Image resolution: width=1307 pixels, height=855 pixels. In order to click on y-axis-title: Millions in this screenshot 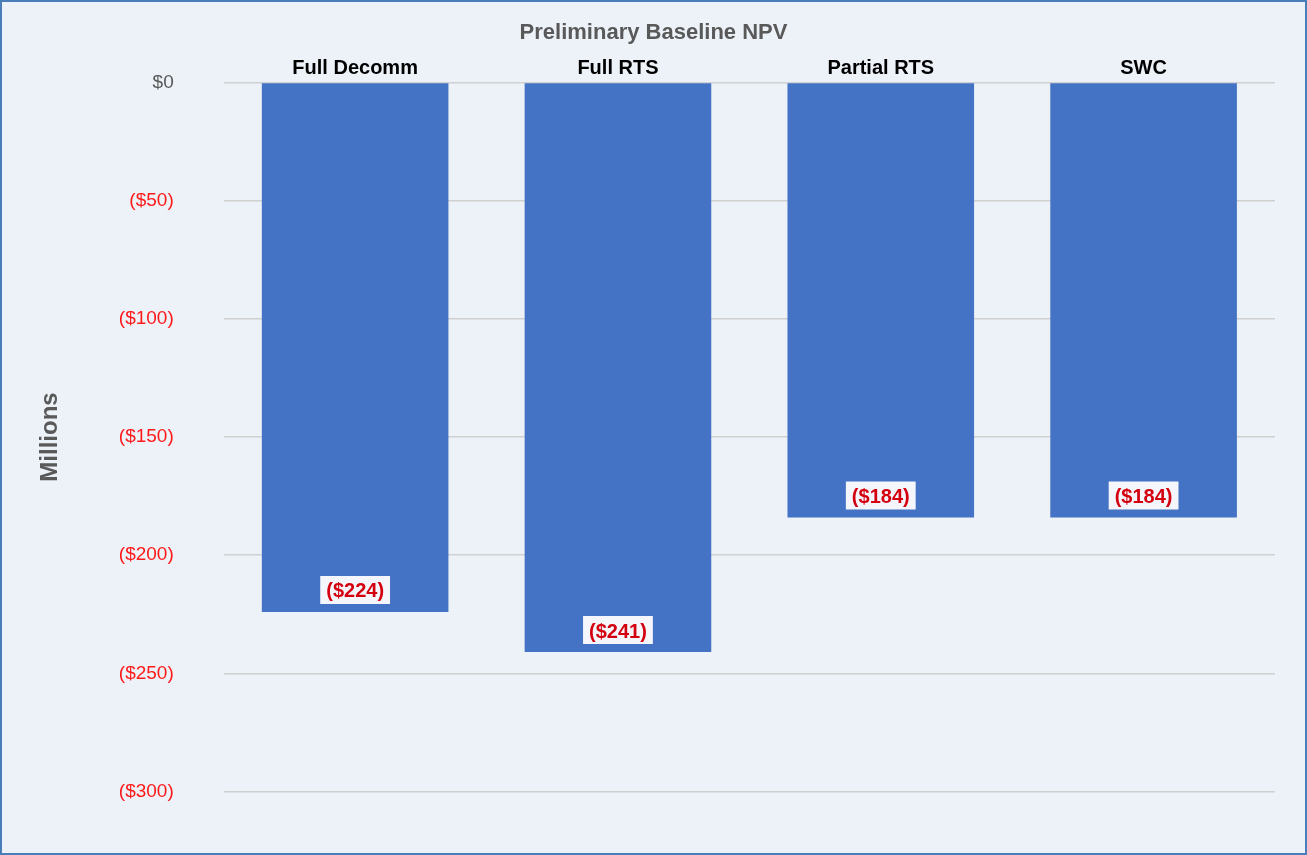, I will do `click(49, 437)`.